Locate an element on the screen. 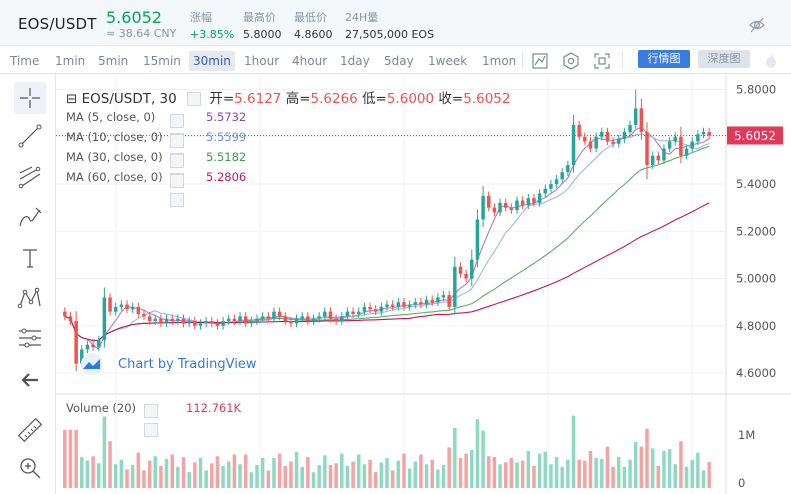 Image resolution: width=791 pixels, height=494 pixels. fire-icon is located at coordinates (771, 61).